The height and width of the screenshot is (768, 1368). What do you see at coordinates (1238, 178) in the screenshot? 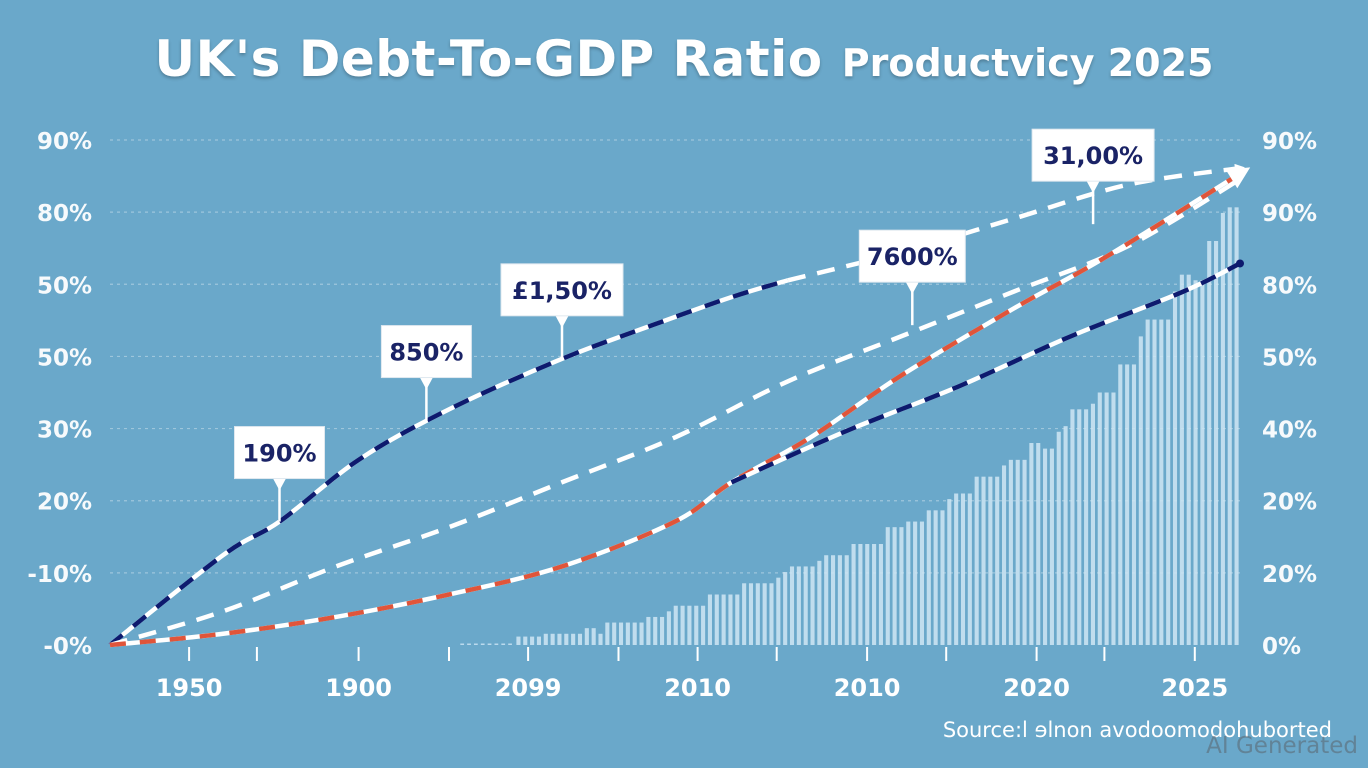
I see `arrow-icon` at bounding box center [1238, 178].